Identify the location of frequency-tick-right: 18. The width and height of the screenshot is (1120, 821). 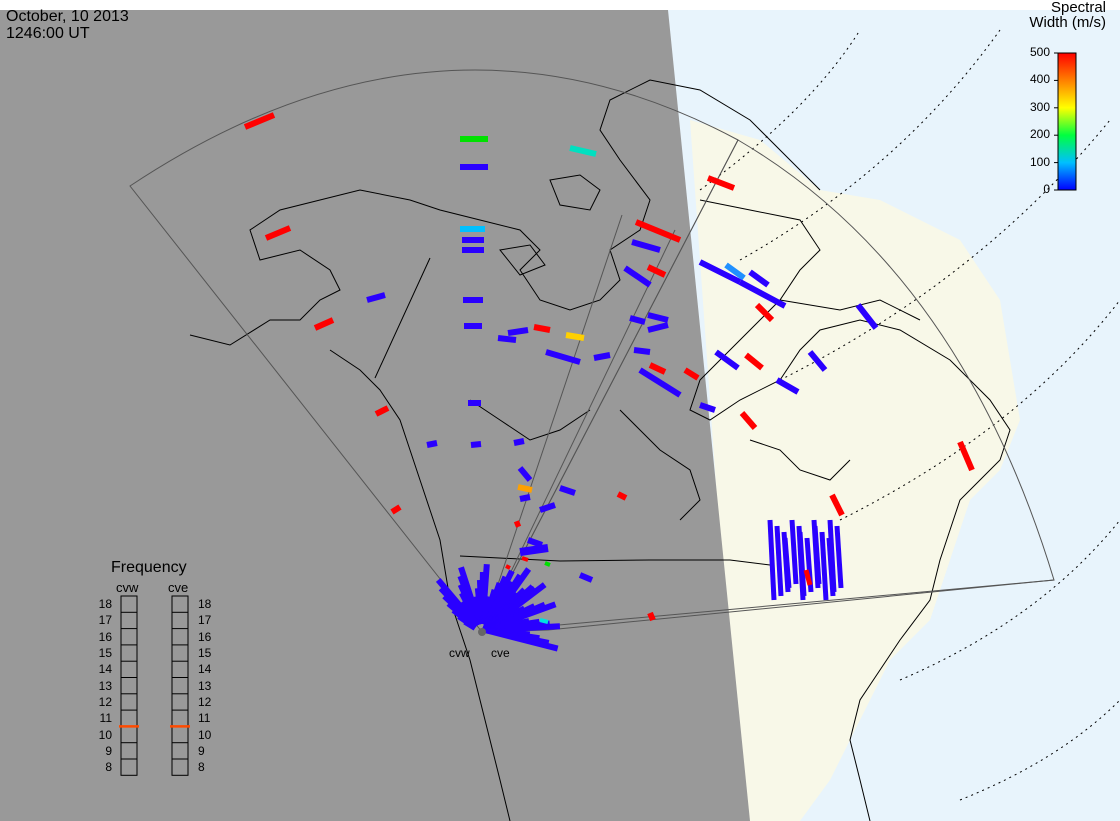
(205, 604).